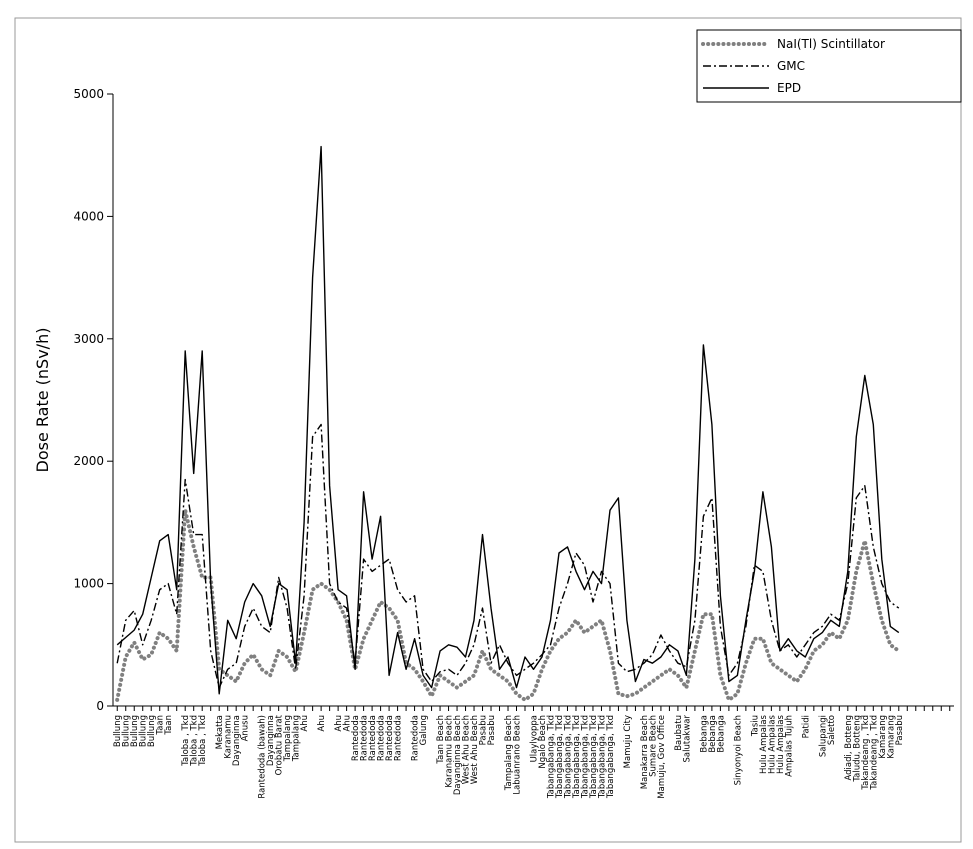  I want to click on x-tick-label: Ngalo Beach, so click(543, 742).